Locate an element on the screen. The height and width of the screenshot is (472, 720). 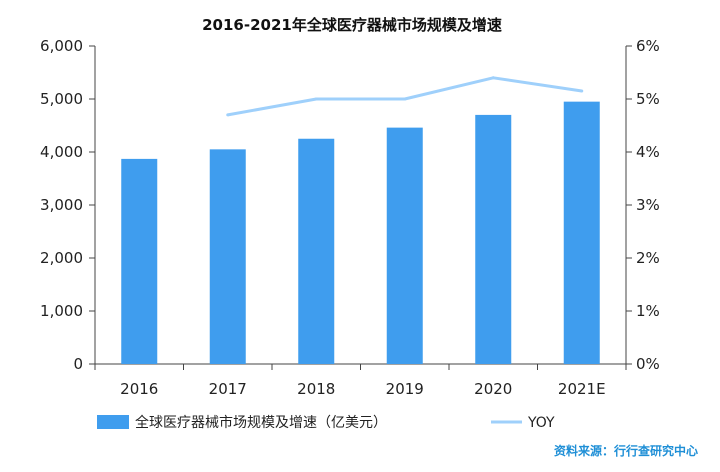
left-tick-label: 2,000 is located at coordinates (61, 258).